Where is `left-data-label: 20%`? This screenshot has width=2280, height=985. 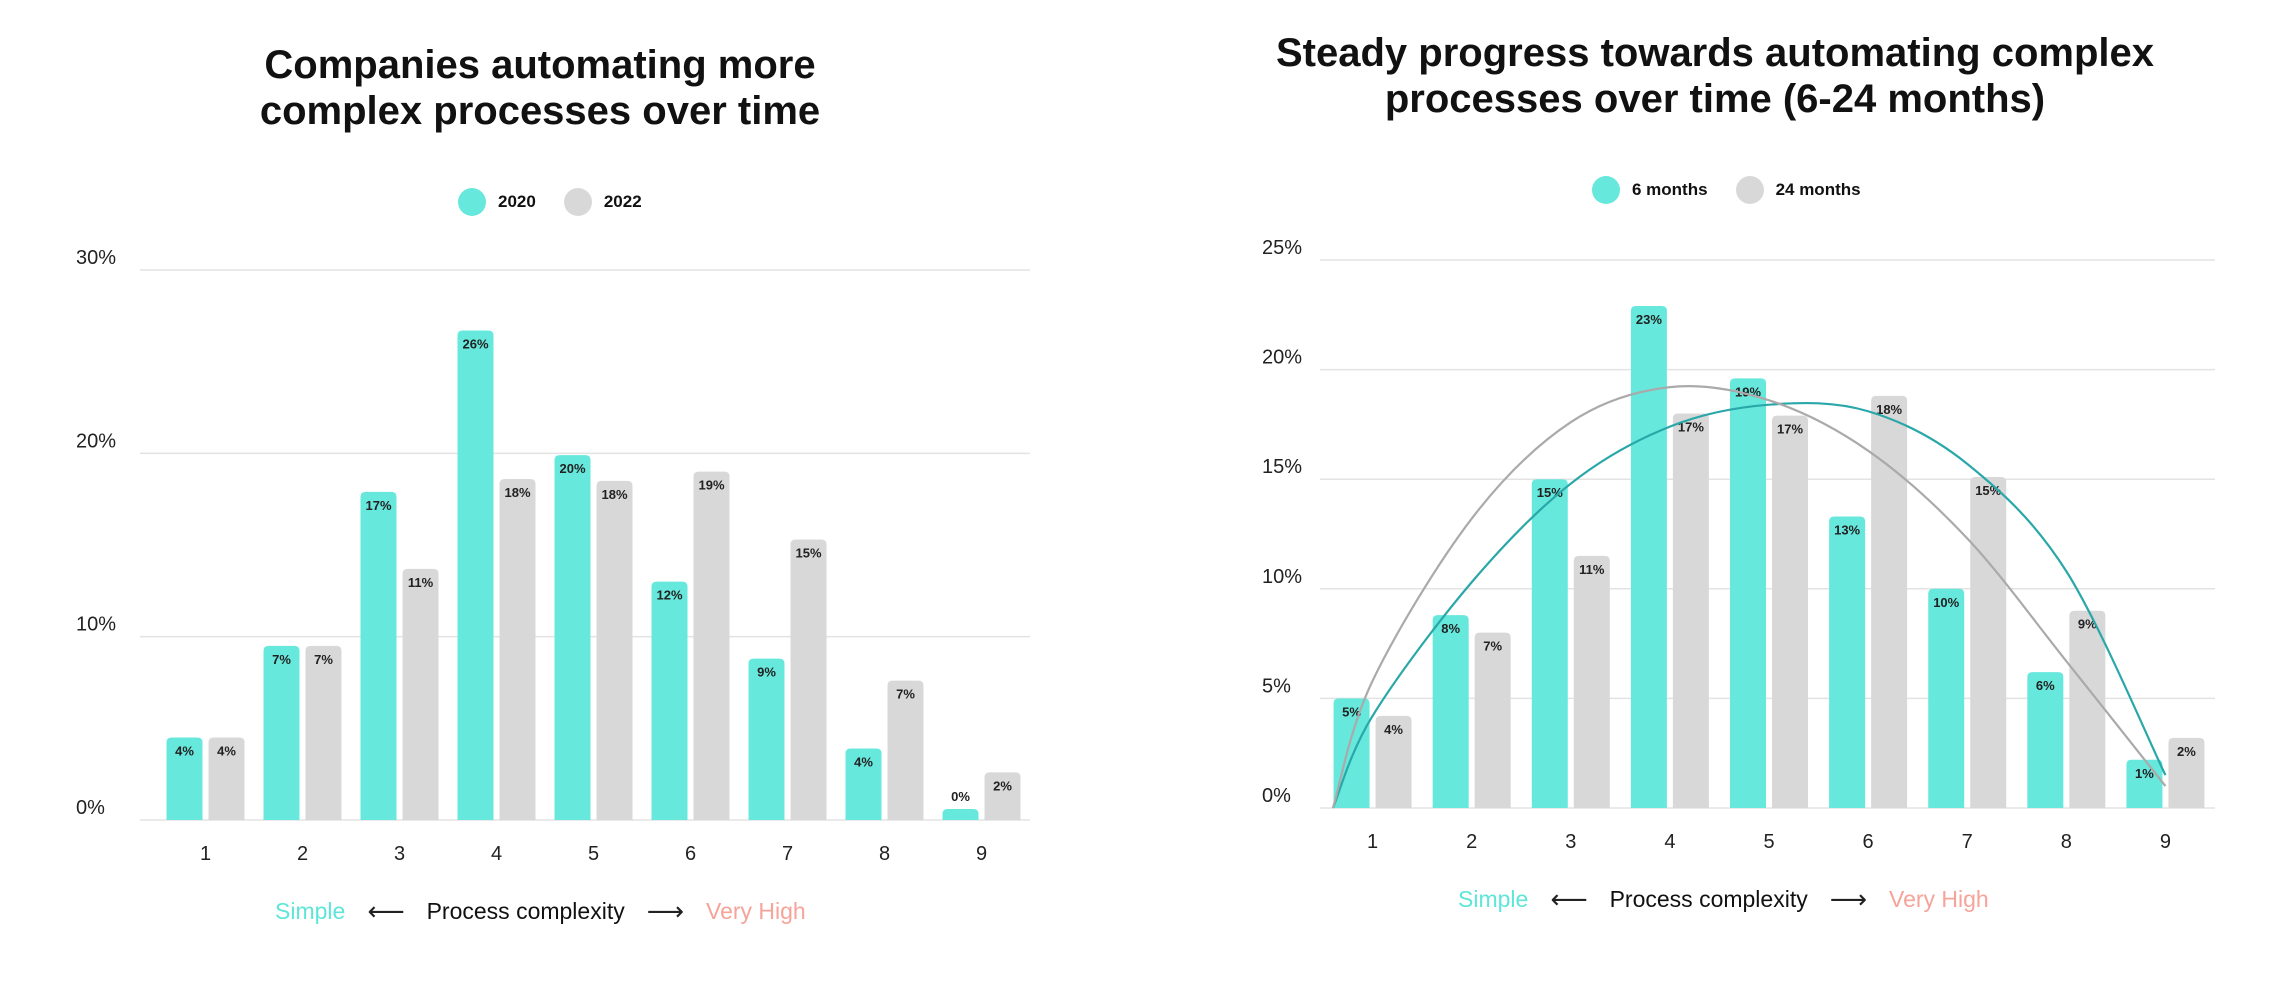
left-data-label: 20% is located at coordinates (572, 468).